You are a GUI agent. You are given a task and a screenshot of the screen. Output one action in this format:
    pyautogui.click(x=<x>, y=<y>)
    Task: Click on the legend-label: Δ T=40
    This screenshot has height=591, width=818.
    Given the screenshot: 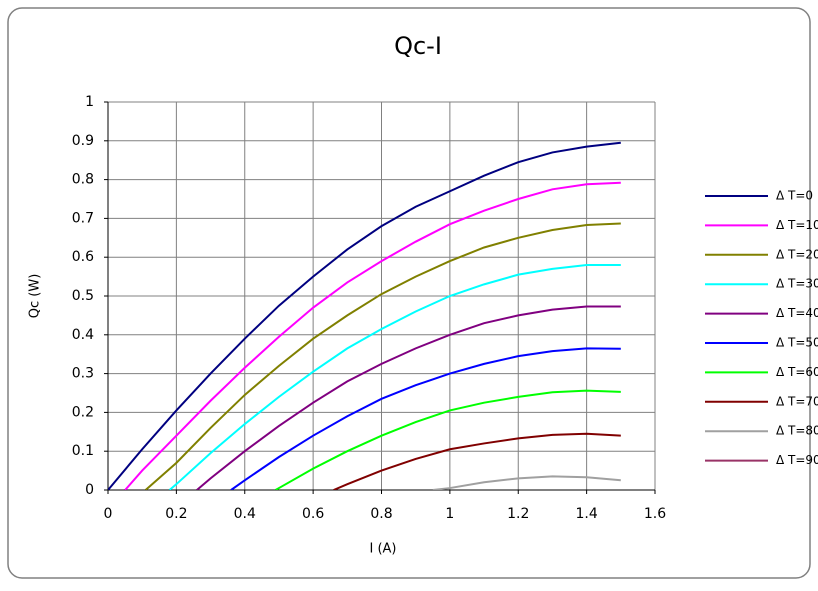 What is the action you would take?
    pyautogui.click(x=797, y=313)
    